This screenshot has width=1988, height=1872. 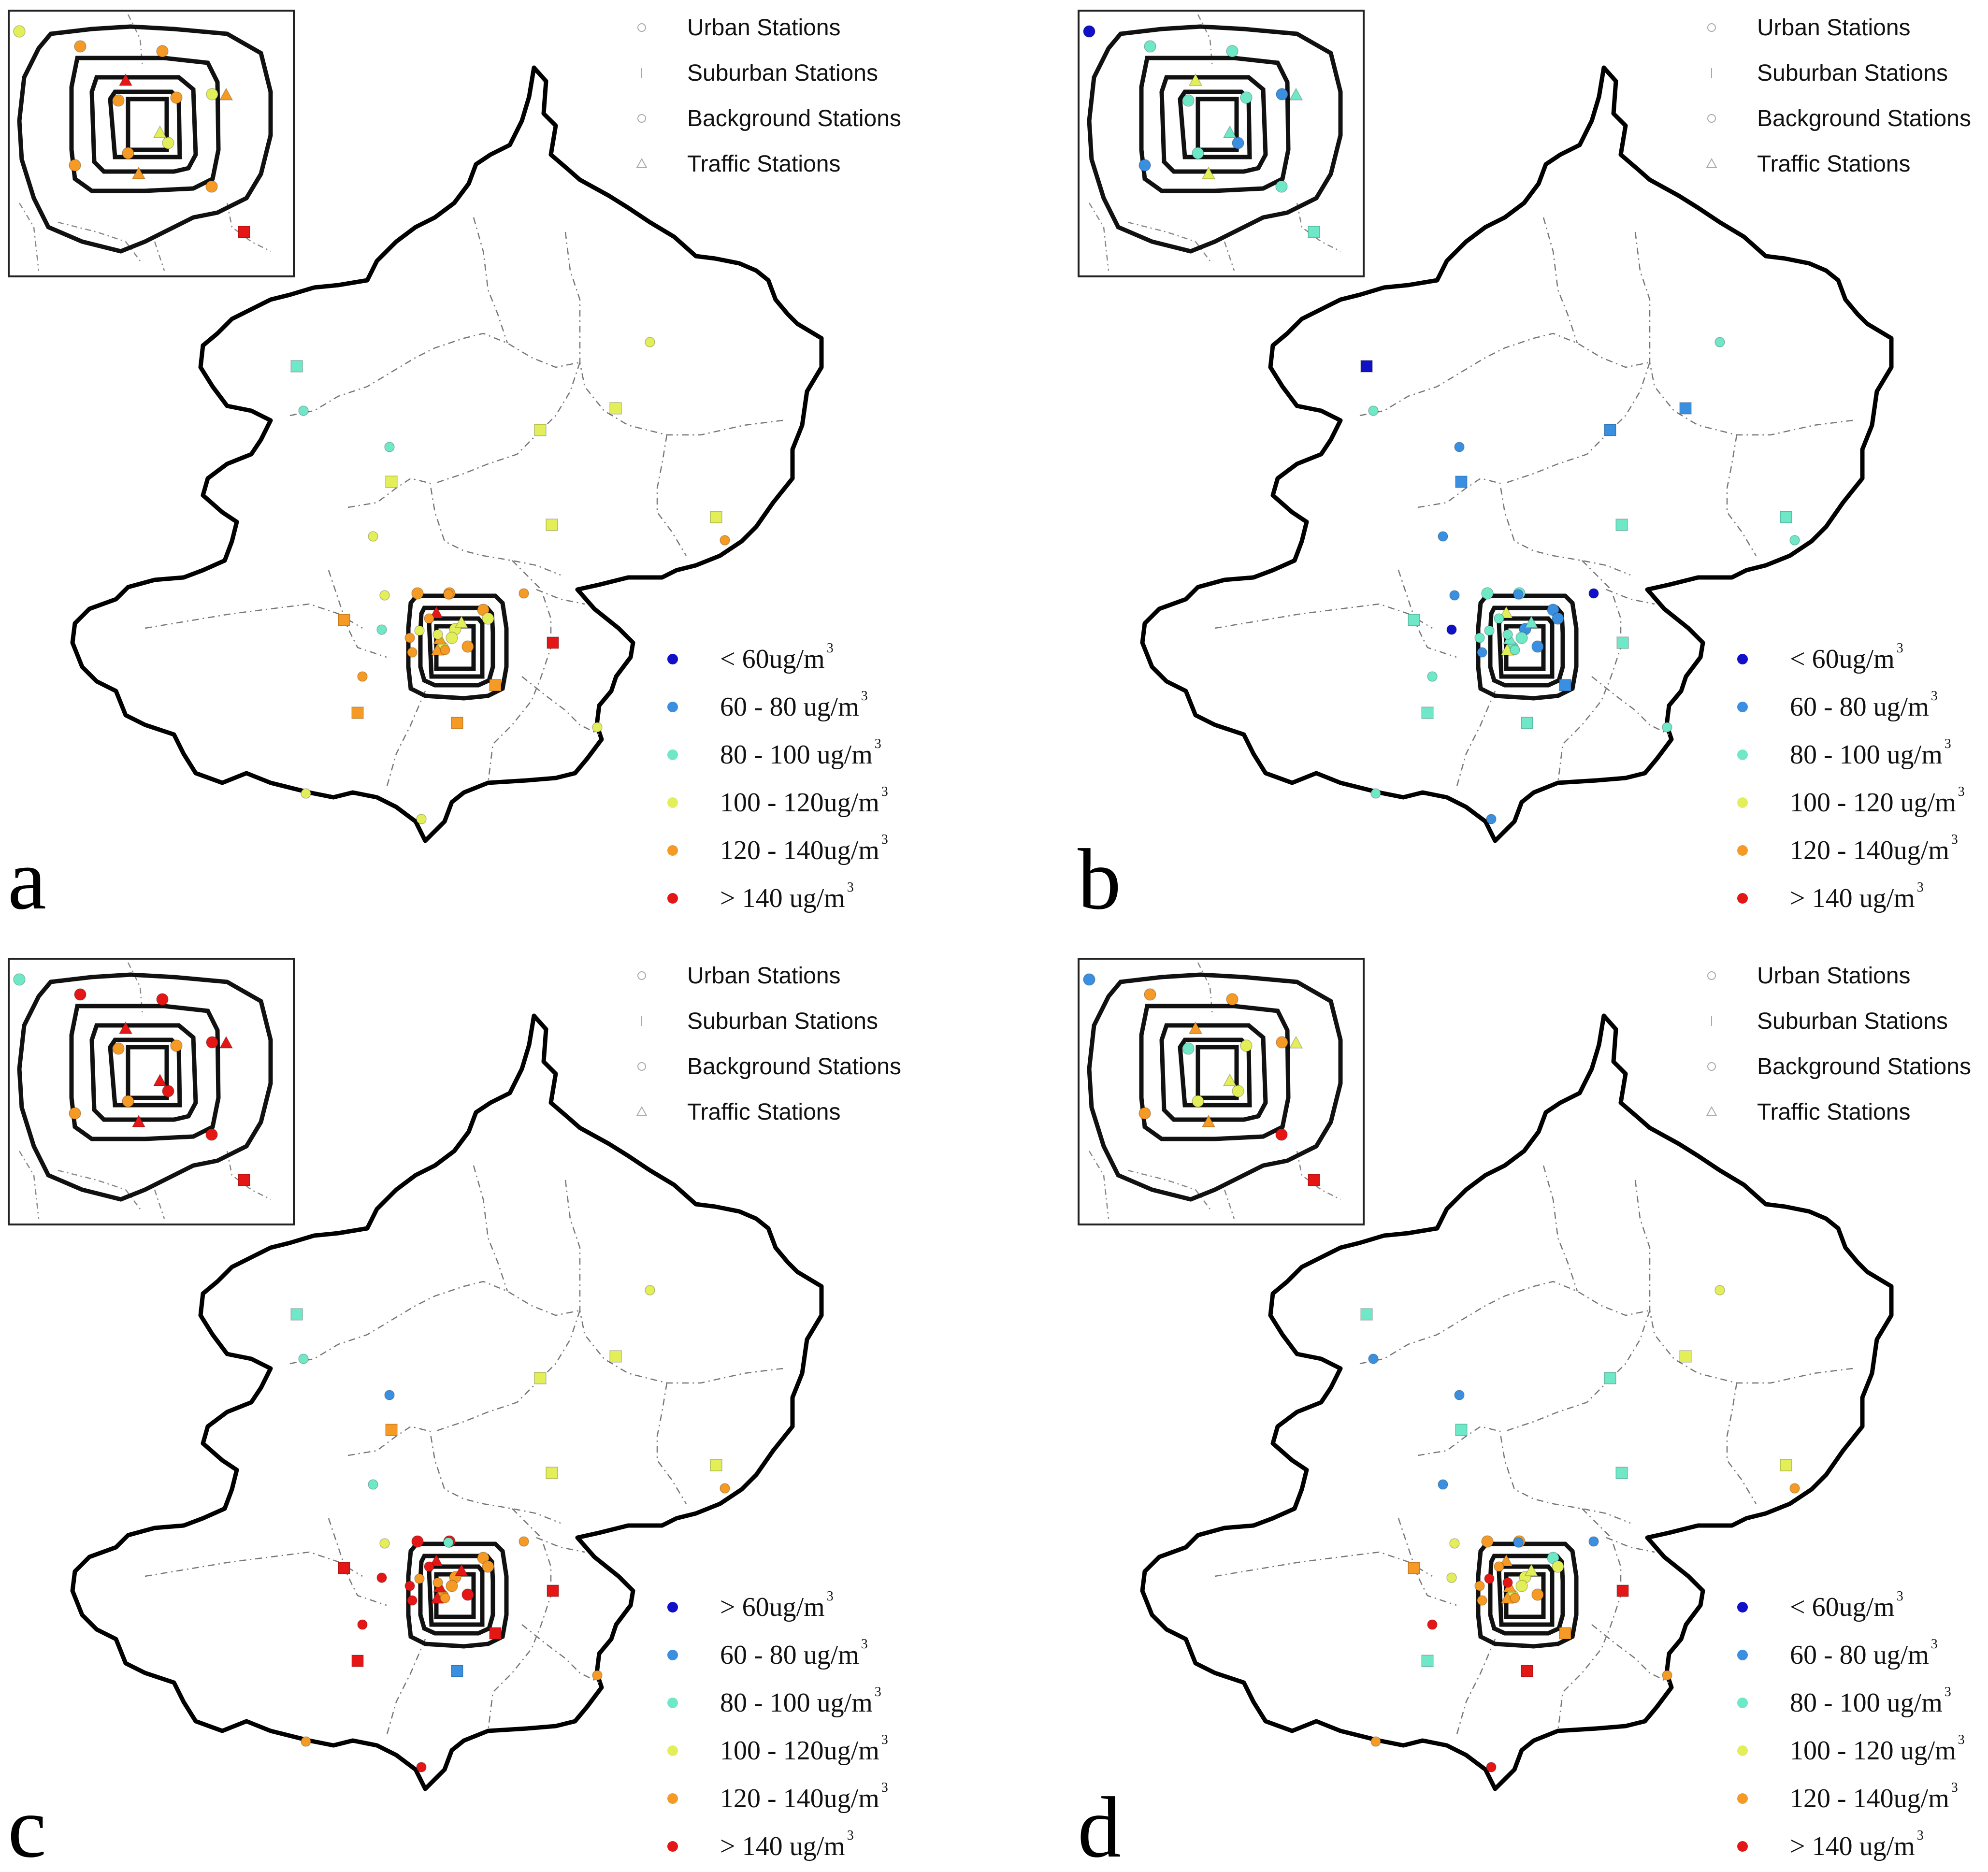 I want to click on legend-range-label: > 140 ug/m, so click(x=782, y=1846).